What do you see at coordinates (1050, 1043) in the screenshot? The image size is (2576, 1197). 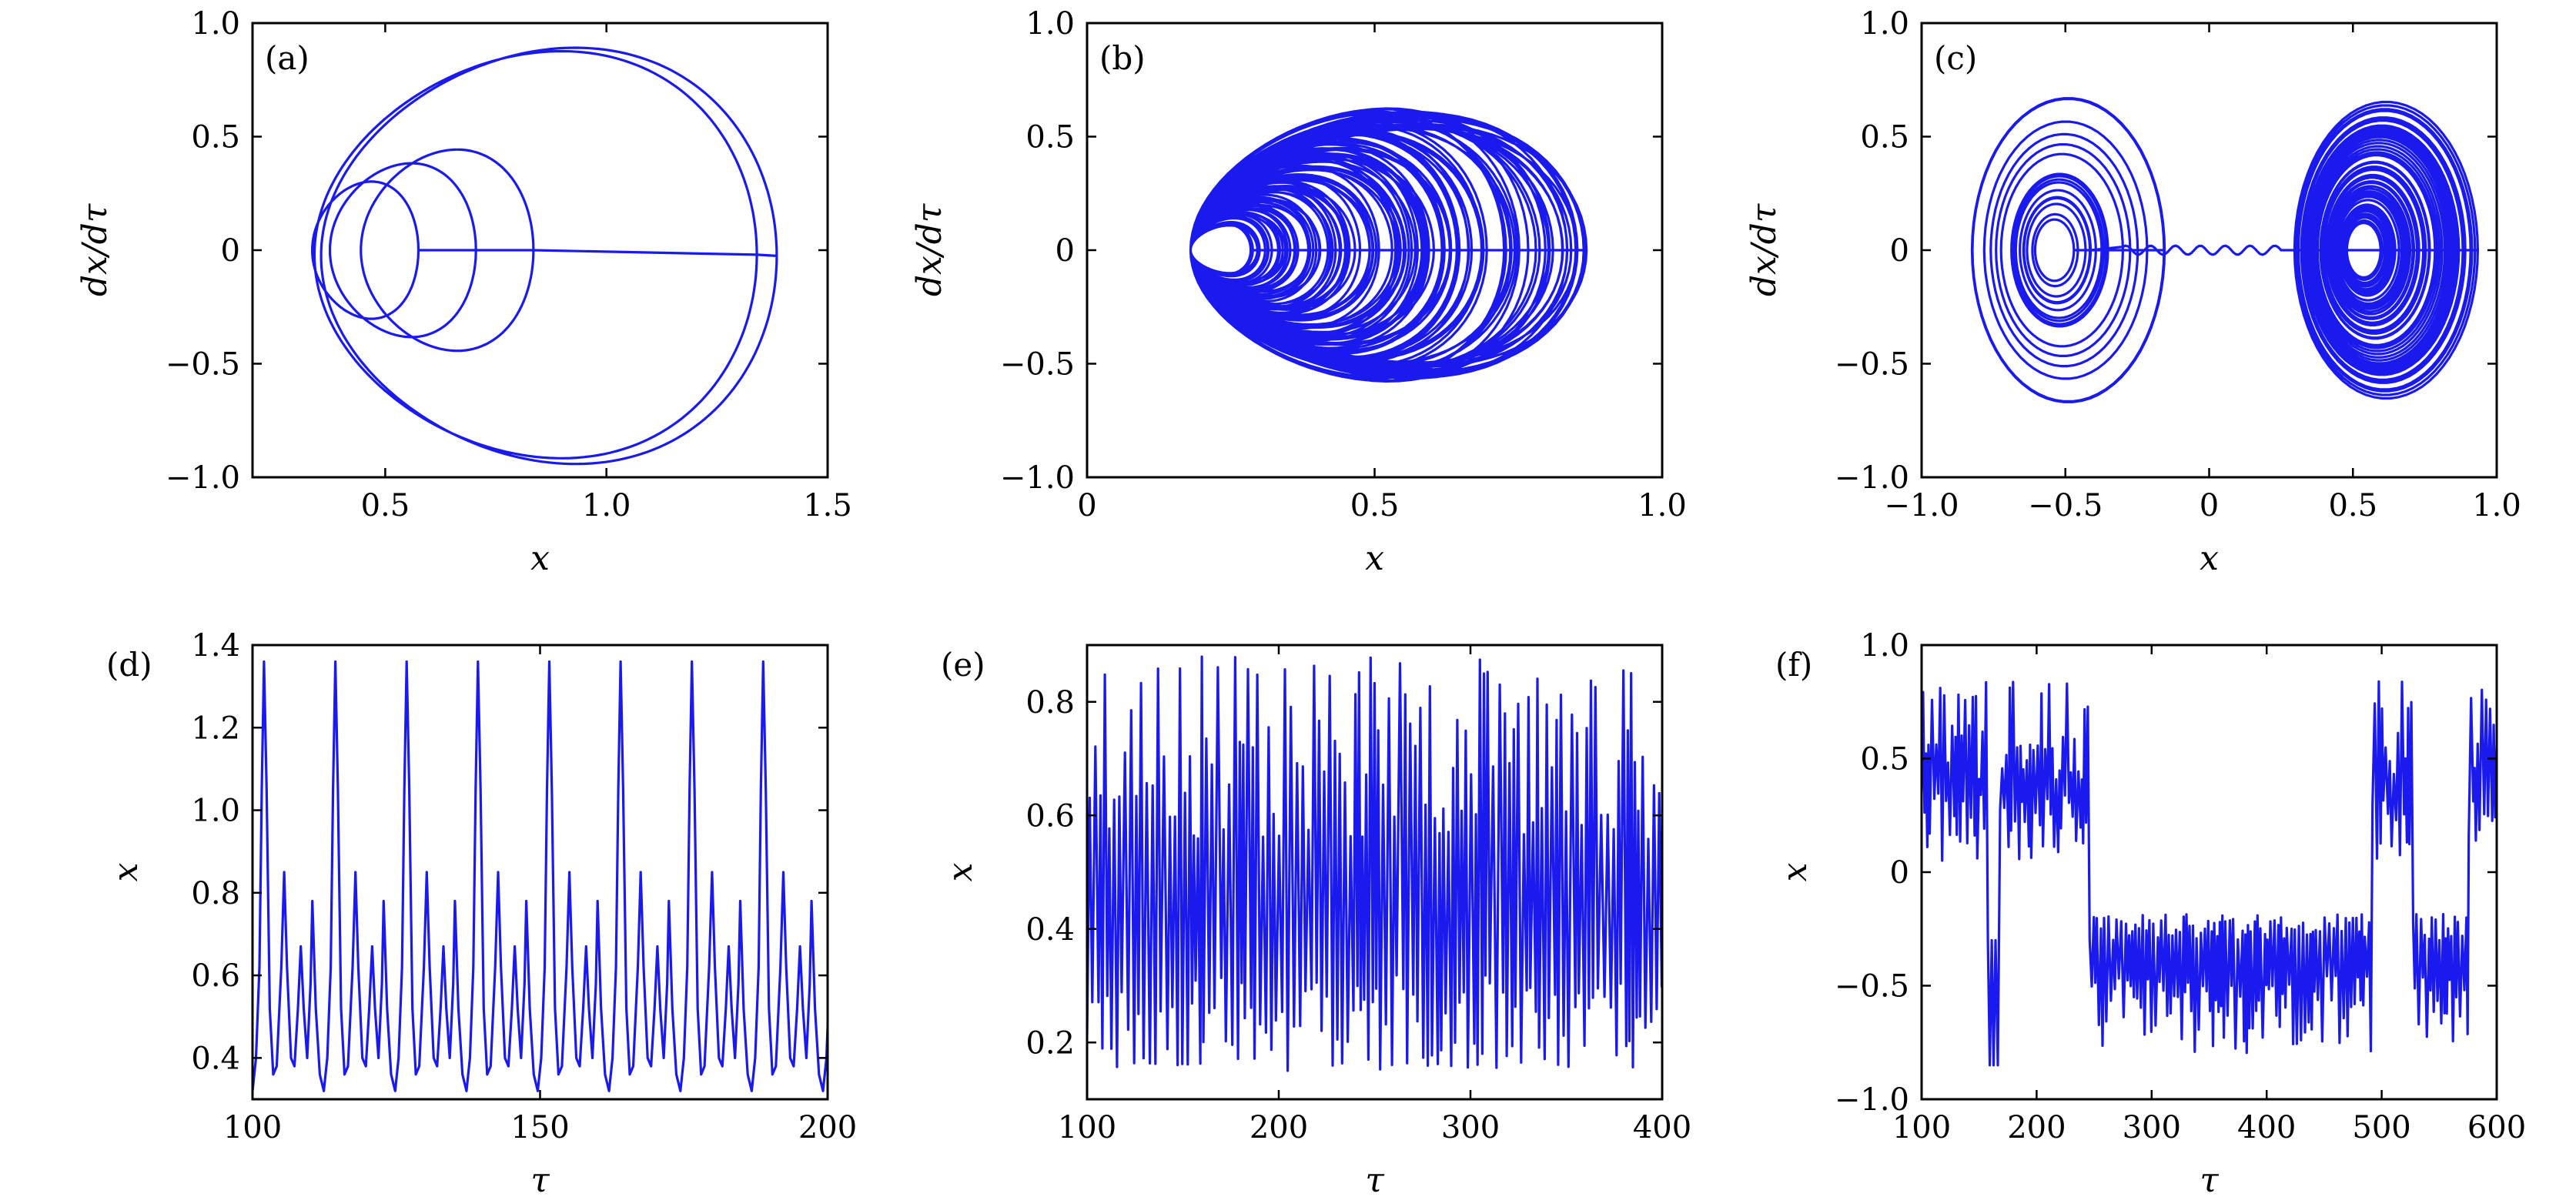 I see `y-tick-label: 0.2` at bounding box center [1050, 1043].